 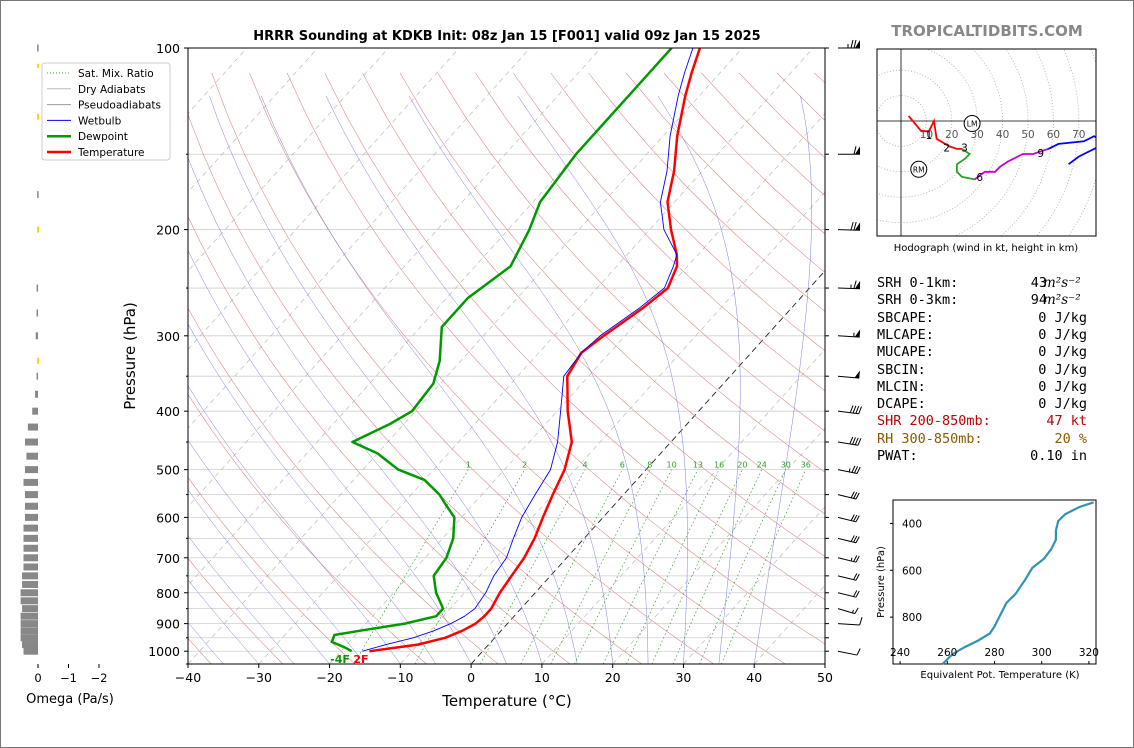 What do you see at coordinates (987, 31) in the screenshot?
I see `site-watermark: TROPICALTIDBITS.COM` at bounding box center [987, 31].